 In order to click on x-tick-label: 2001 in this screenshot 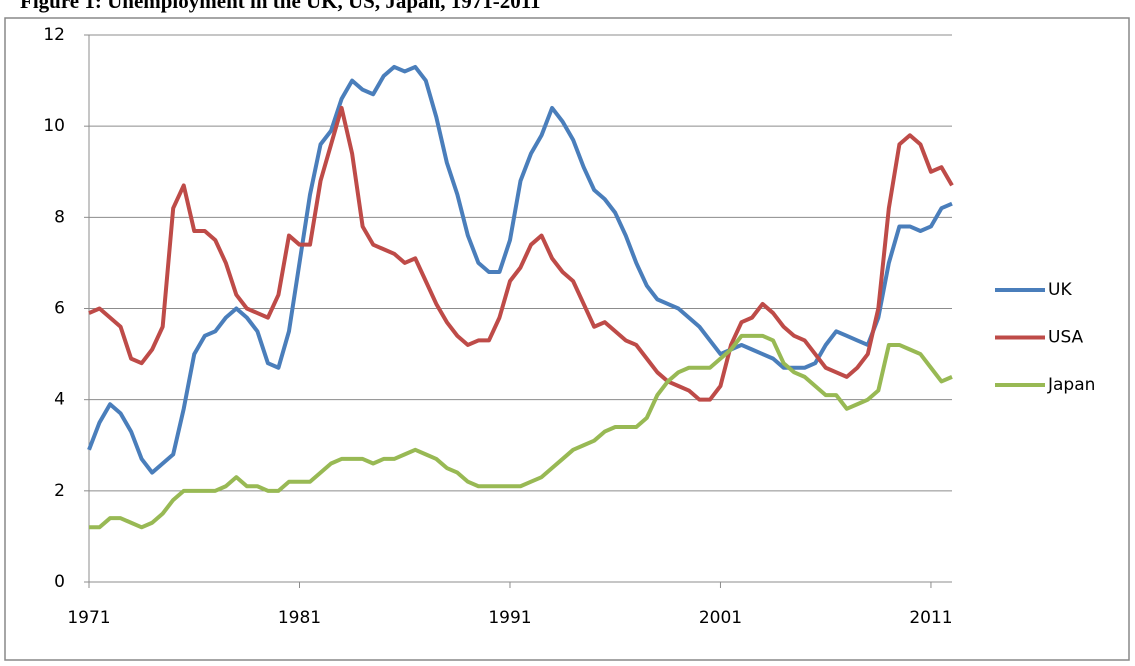, I will do `click(720, 618)`.